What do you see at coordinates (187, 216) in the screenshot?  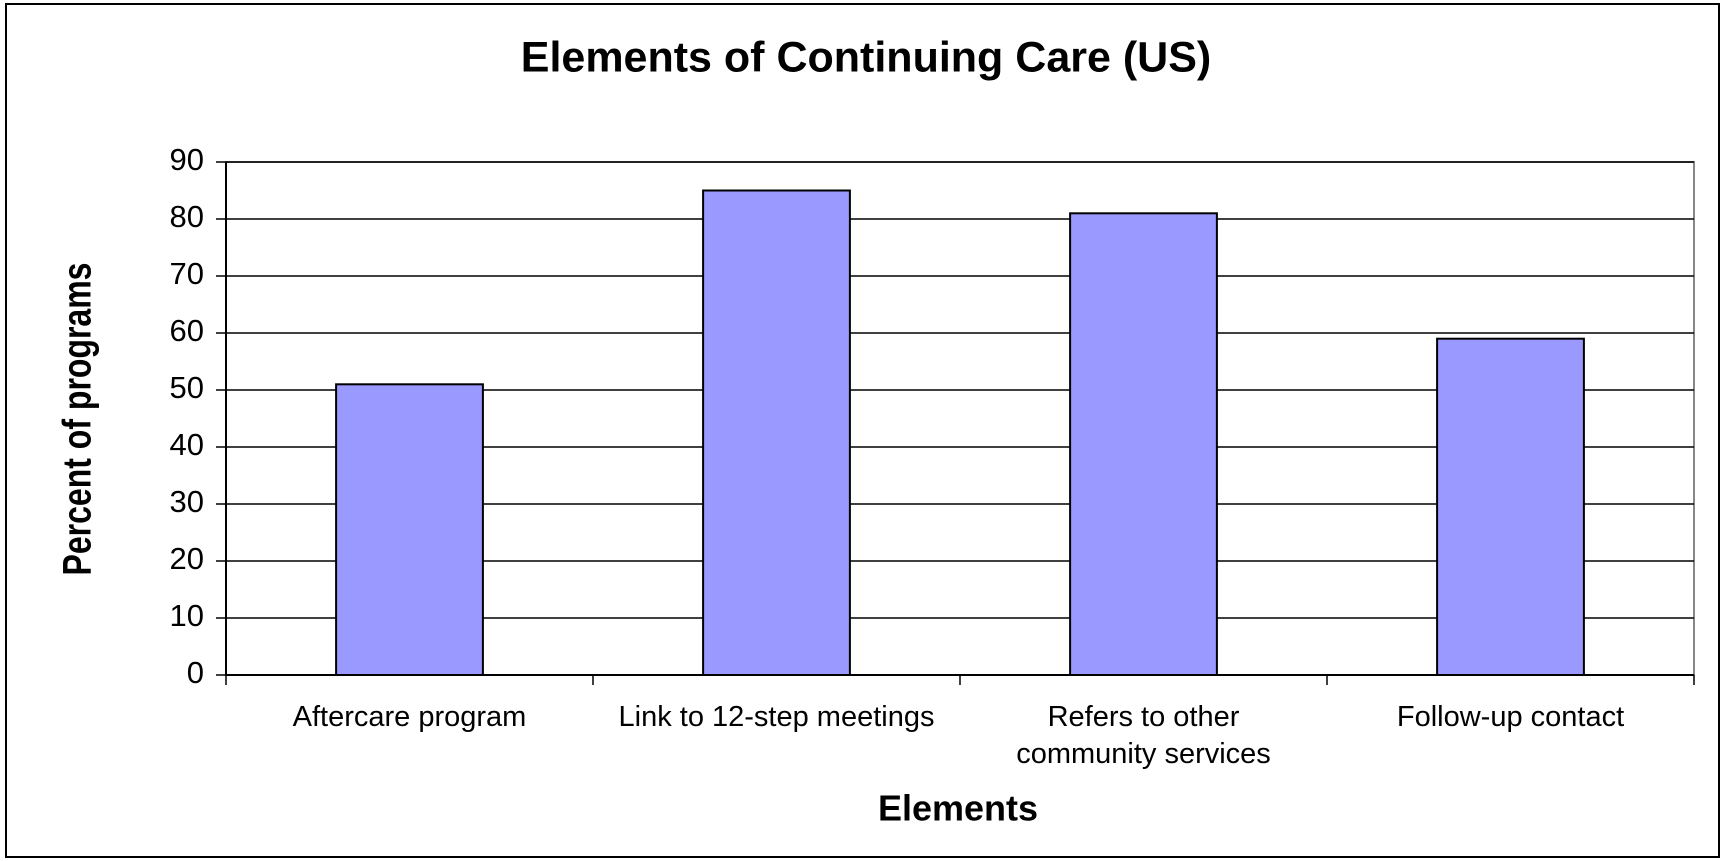 I see `y-tick-label: 80` at bounding box center [187, 216].